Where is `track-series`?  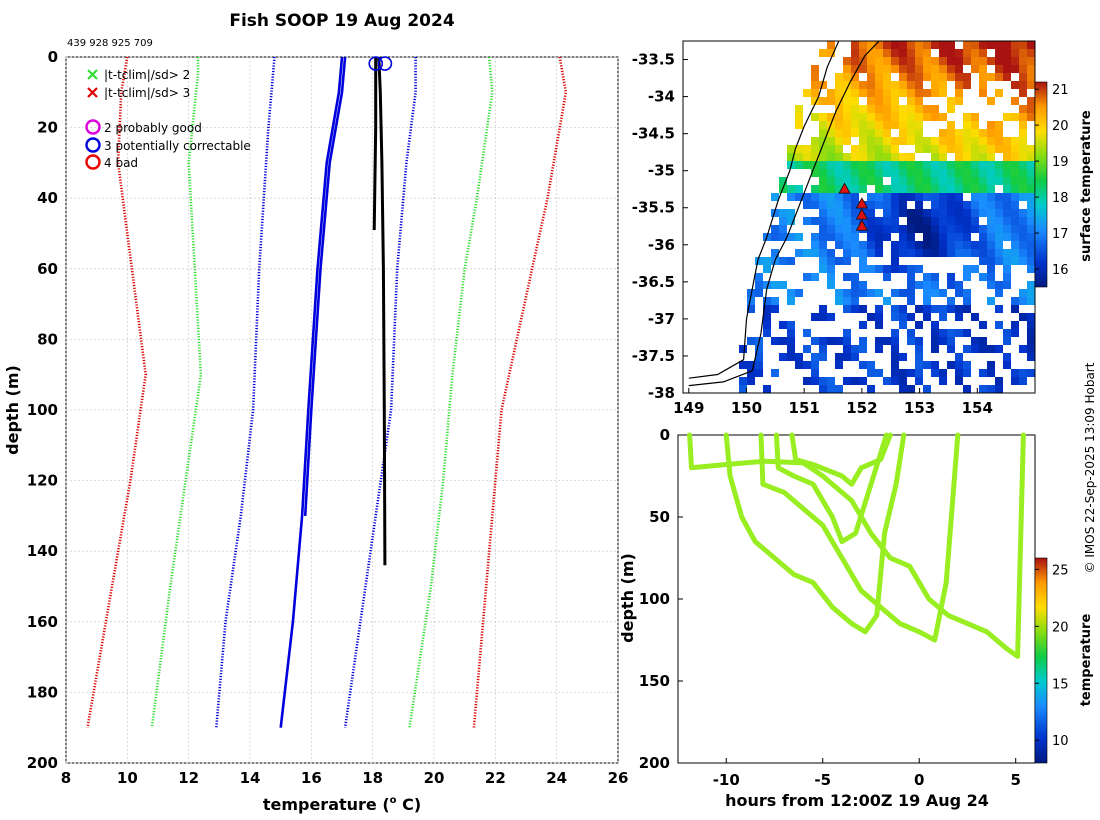 track-series is located at coordinates (856, 545).